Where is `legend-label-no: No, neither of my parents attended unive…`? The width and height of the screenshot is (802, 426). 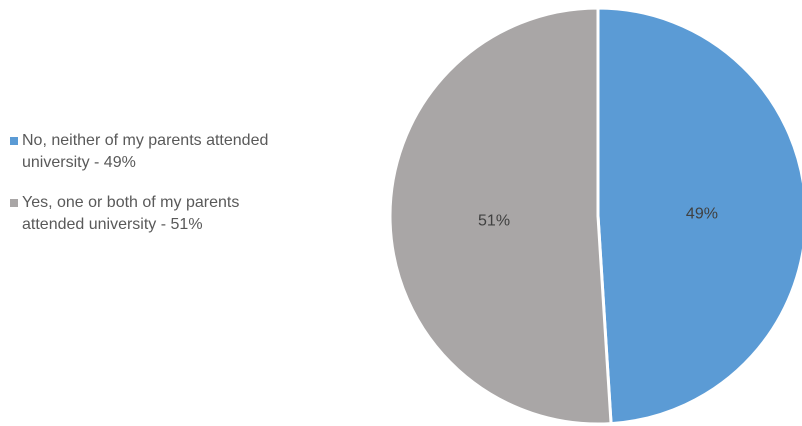
legend-label-no: No, neither of my parents attended unive… is located at coordinates (145, 151).